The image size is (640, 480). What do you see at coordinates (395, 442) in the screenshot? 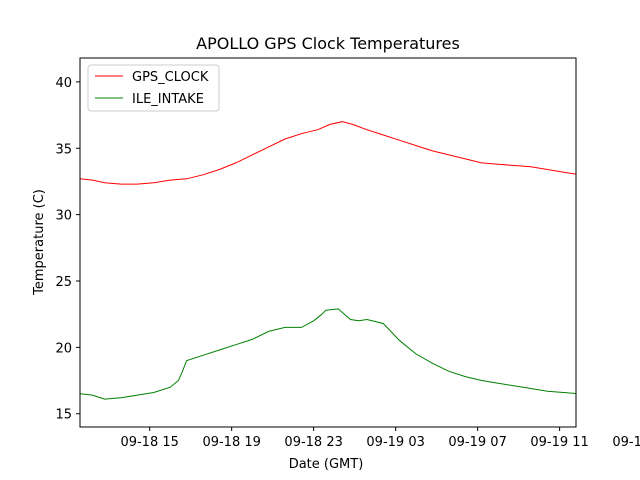
I see `x-tick-label: 09-19 03` at bounding box center [395, 442].